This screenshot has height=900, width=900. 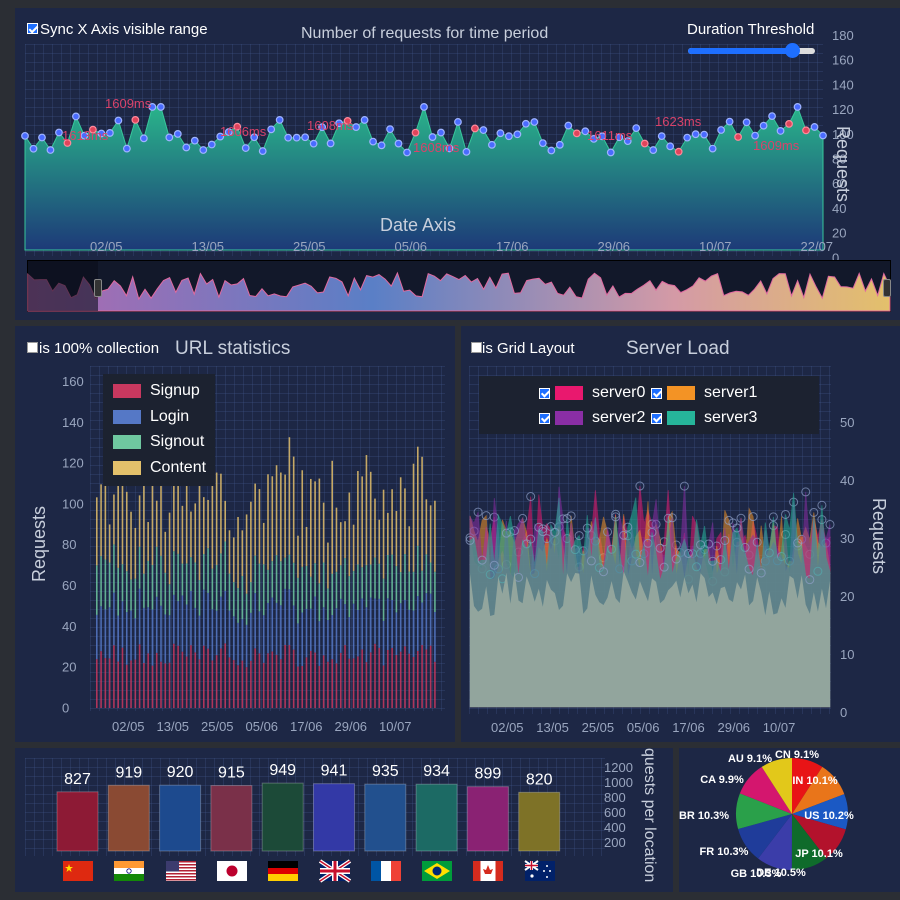 What do you see at coordinates (847, 422) in the screenshot?
I see `y-tick: 50` at bounding box center [847, 422].